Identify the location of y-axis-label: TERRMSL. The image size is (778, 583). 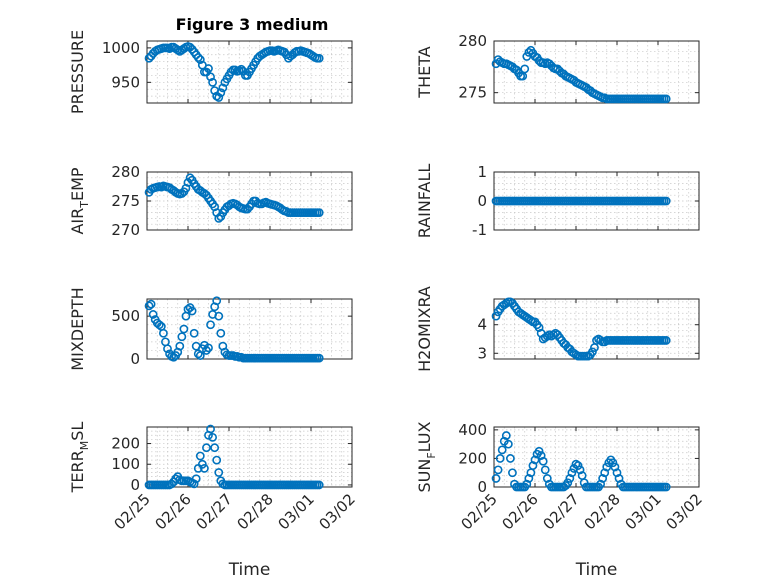
(79, 458).